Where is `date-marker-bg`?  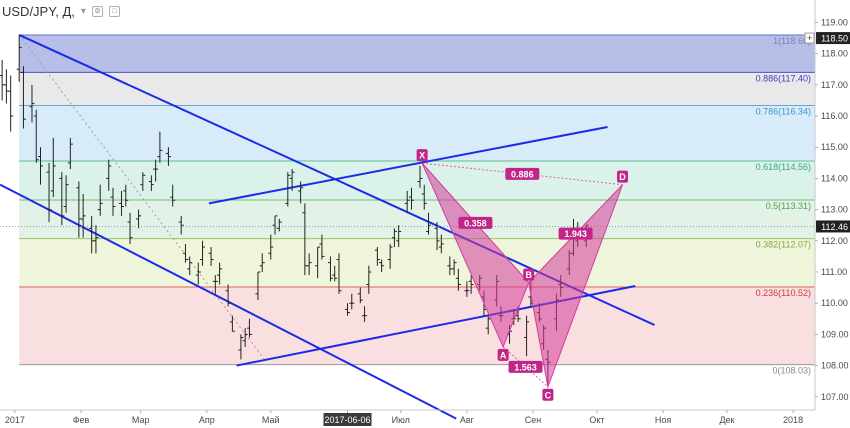
date-marker-bg is located at coordinates (347, 419).